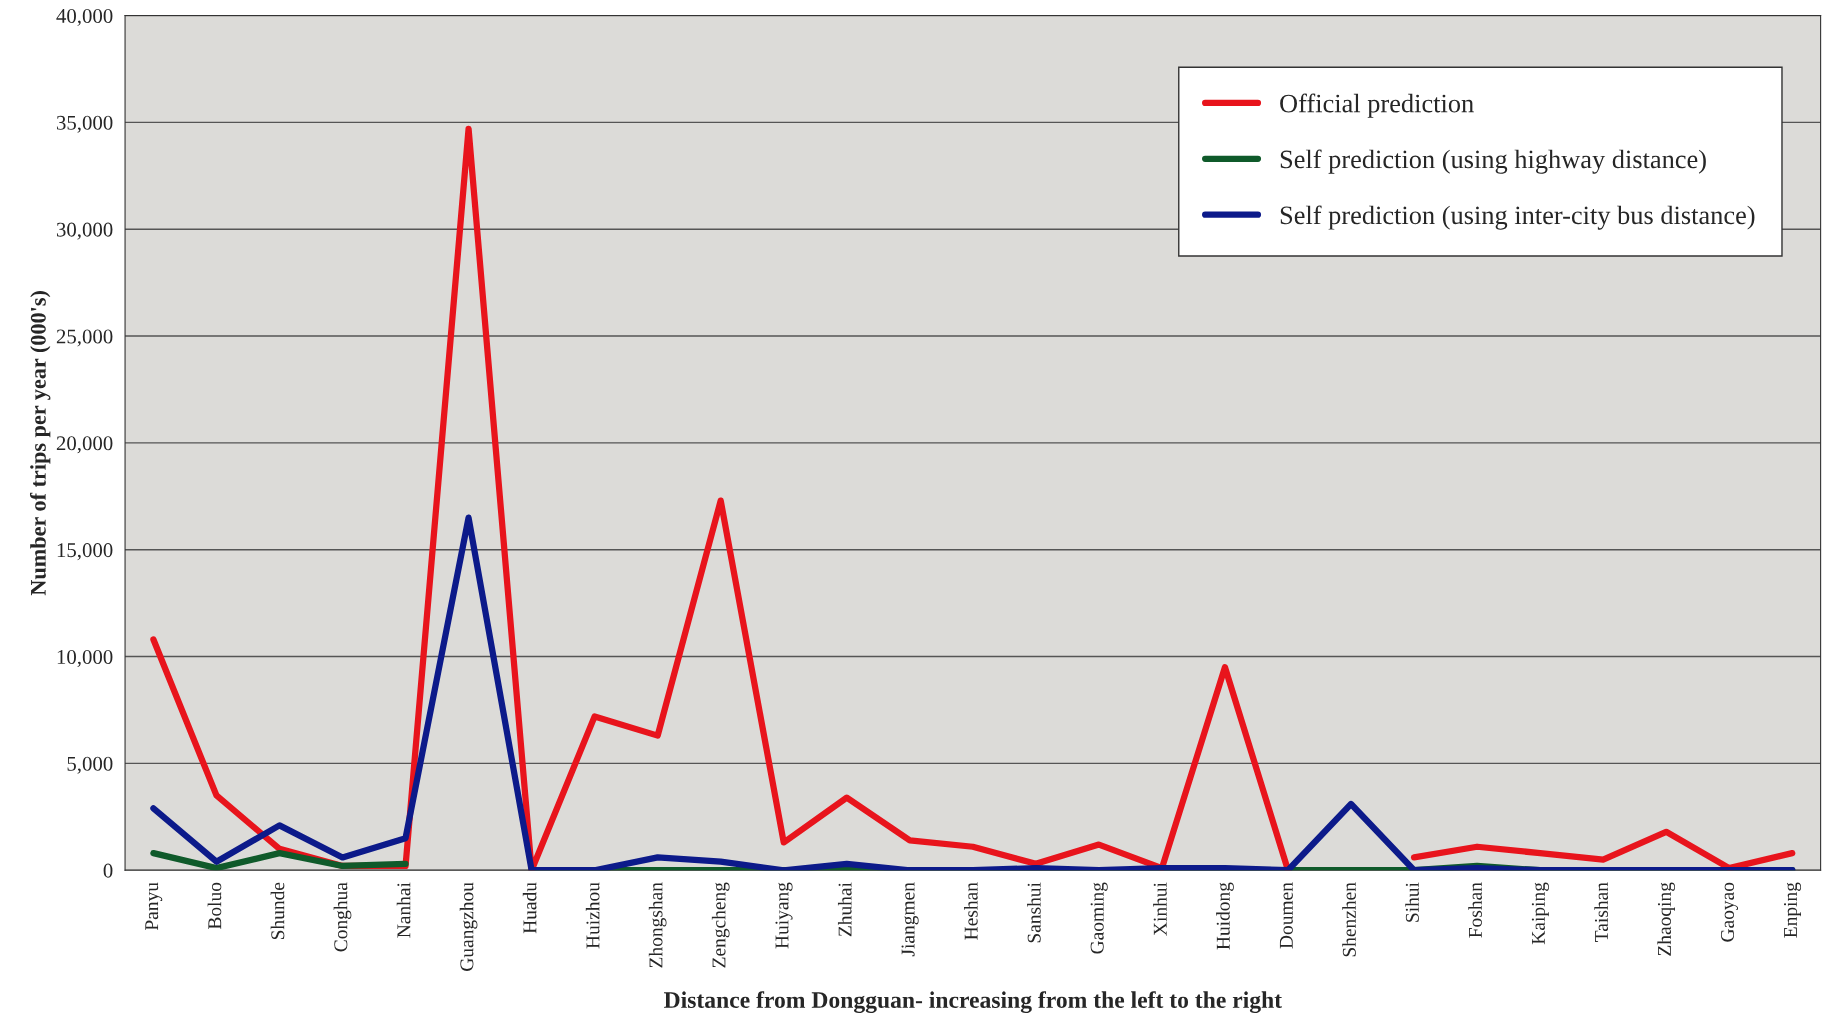  Describe the element at coordinates (657, 925) in the screenshot. I see `x-tick-label: Zhongshan` at that location.